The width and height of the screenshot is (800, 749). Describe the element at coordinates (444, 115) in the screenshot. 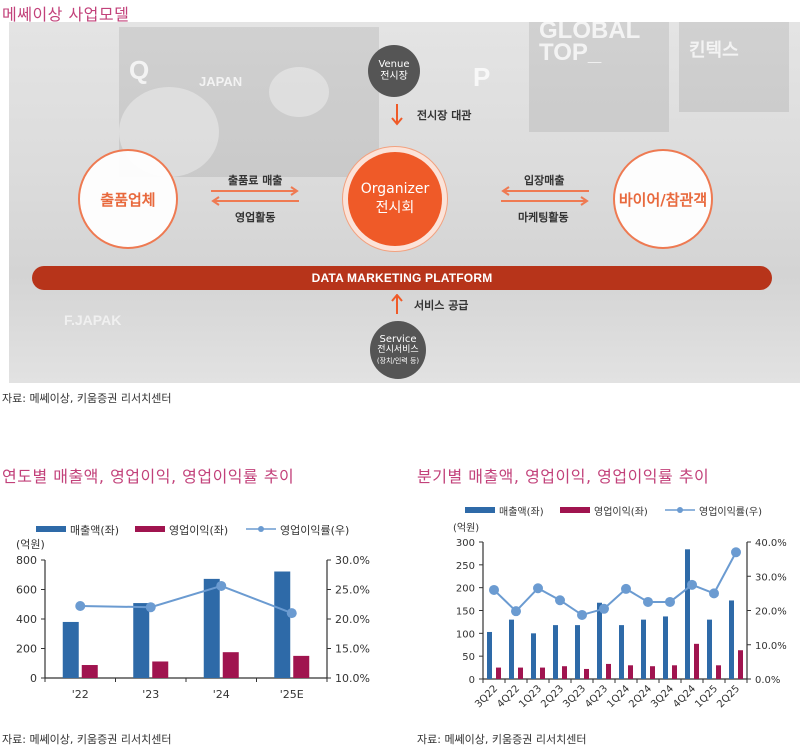

I see `venue-rental-label: 전시장 대관` at that location.